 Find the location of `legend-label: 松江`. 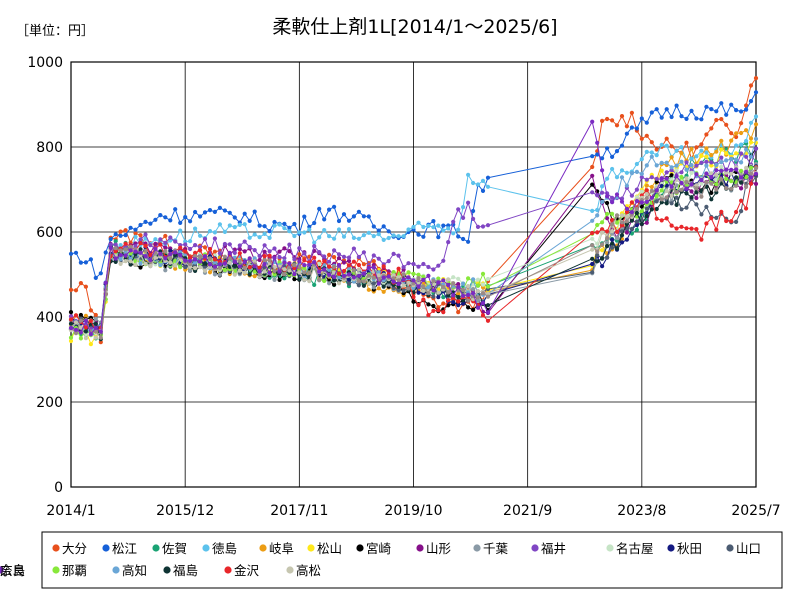

legend-label: 松江 is located at coordinates (124, 548).